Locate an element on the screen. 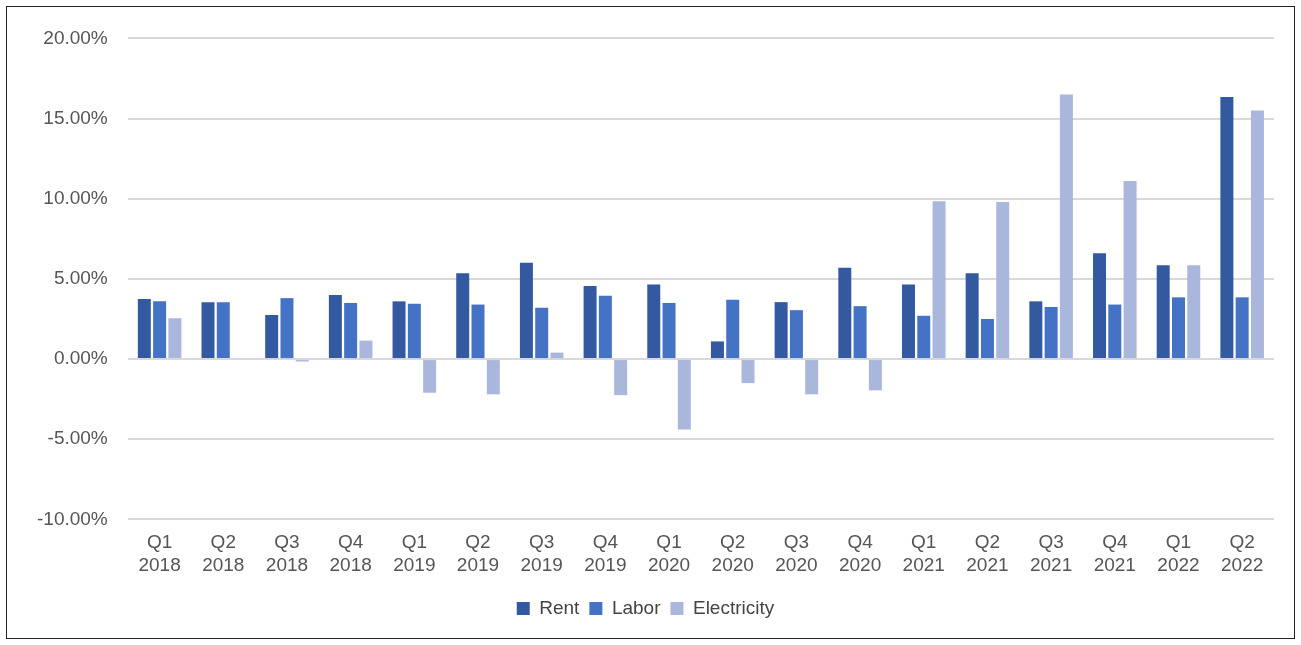  x-tick-label: Q1 2022 is located at coordinates (1178, 553).